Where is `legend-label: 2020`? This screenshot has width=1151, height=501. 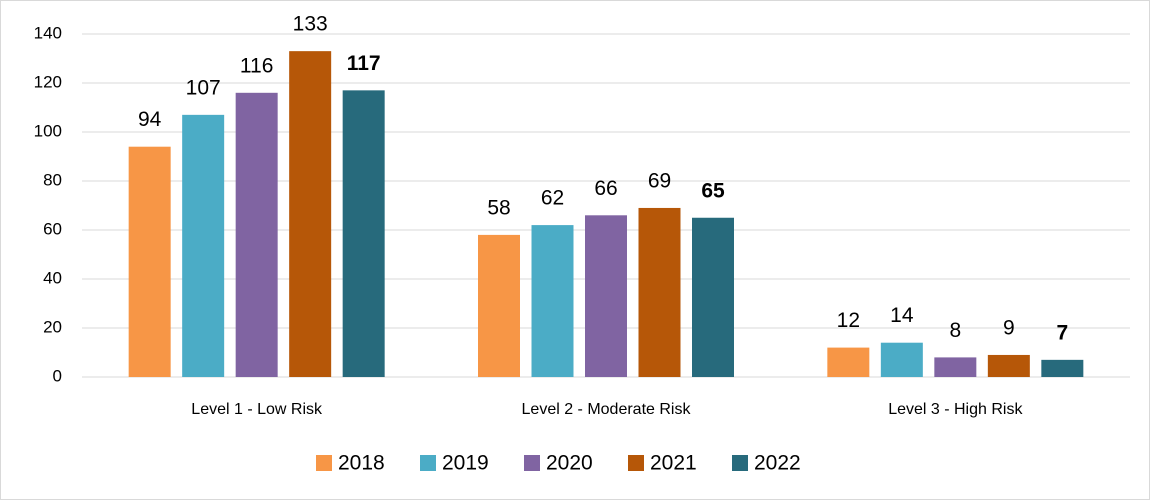 legend-label: 2020 is located at coordinates (569, 463).